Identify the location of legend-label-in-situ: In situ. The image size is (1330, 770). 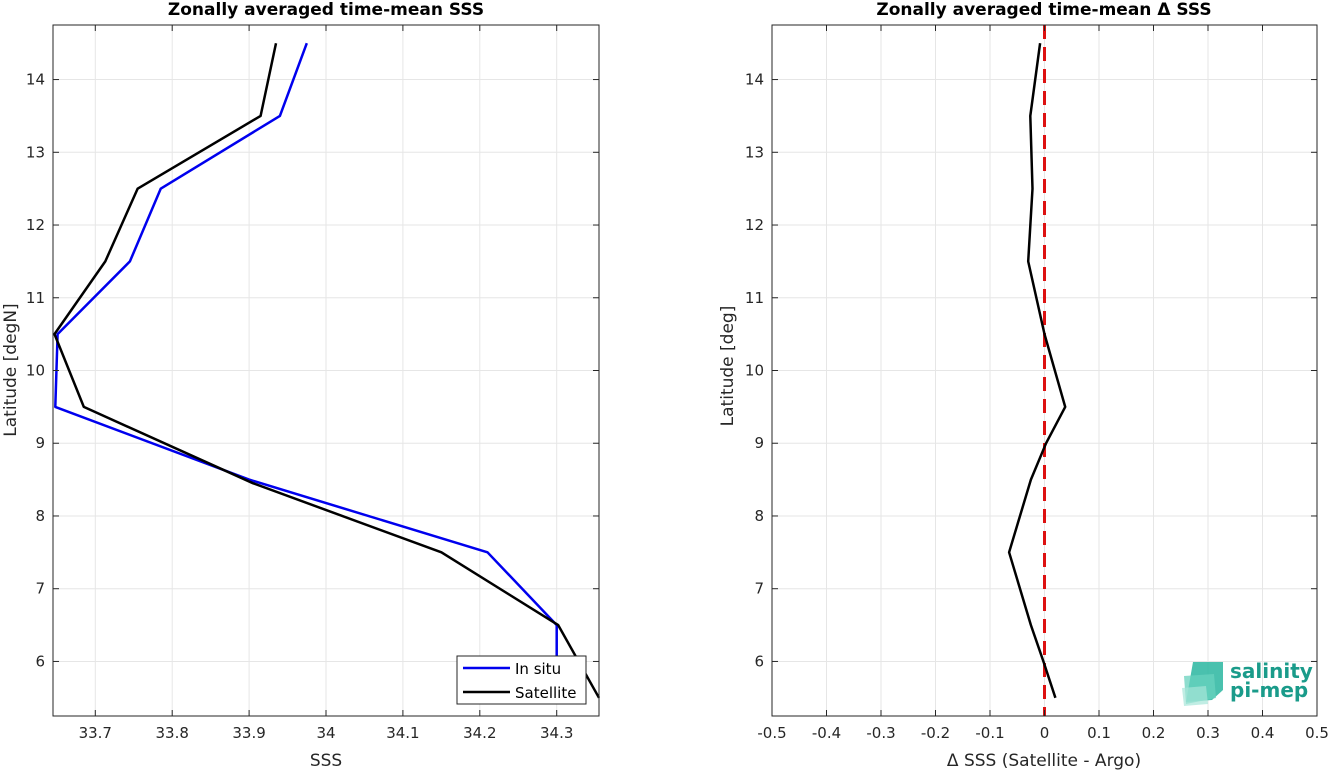
(538, 669).